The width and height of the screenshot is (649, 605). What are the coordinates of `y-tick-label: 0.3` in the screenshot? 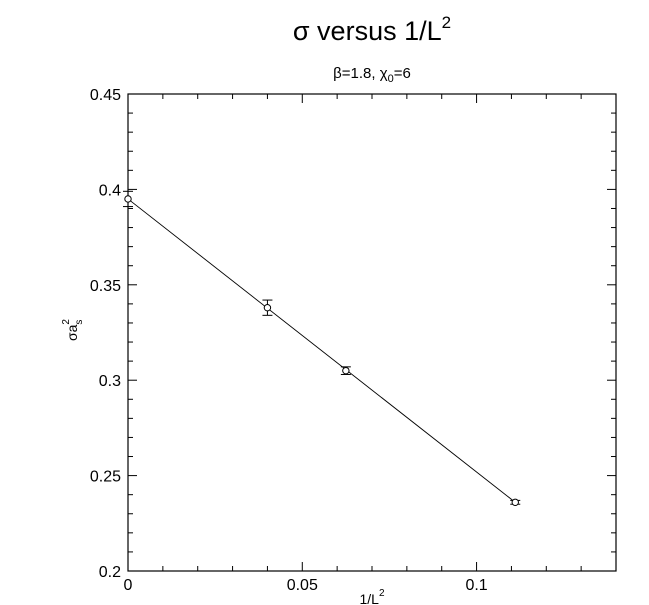 It's located at (110, 381).